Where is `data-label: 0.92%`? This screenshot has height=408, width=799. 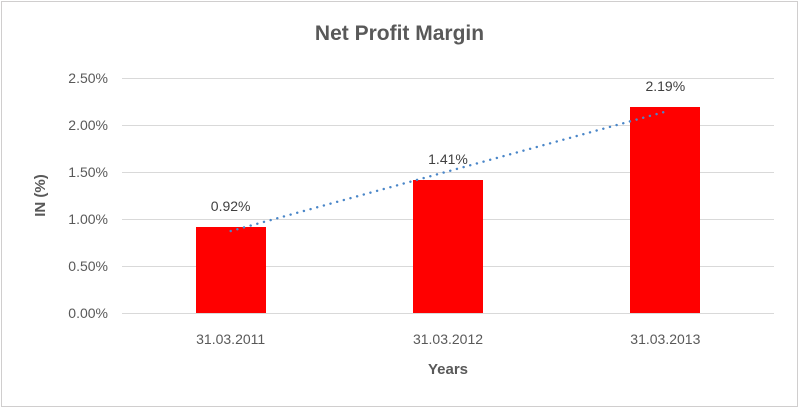
data-label: 0.92% is located at coordinates (230, 205).